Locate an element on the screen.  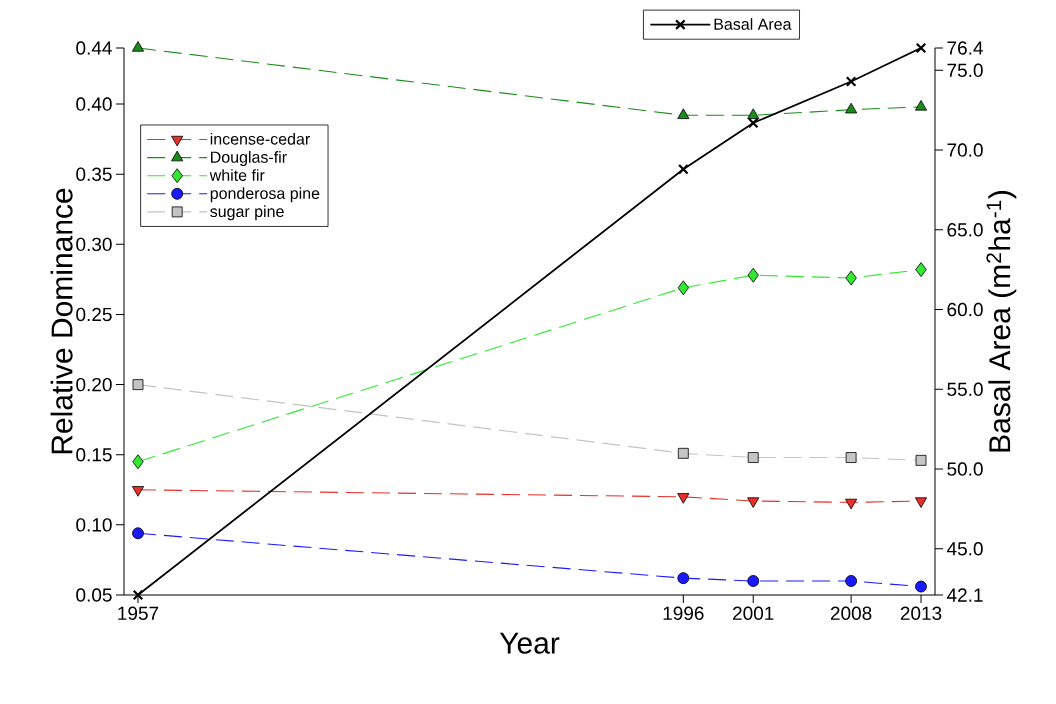
y-tick-label: 0.20 is located at coordinates (94, 384).